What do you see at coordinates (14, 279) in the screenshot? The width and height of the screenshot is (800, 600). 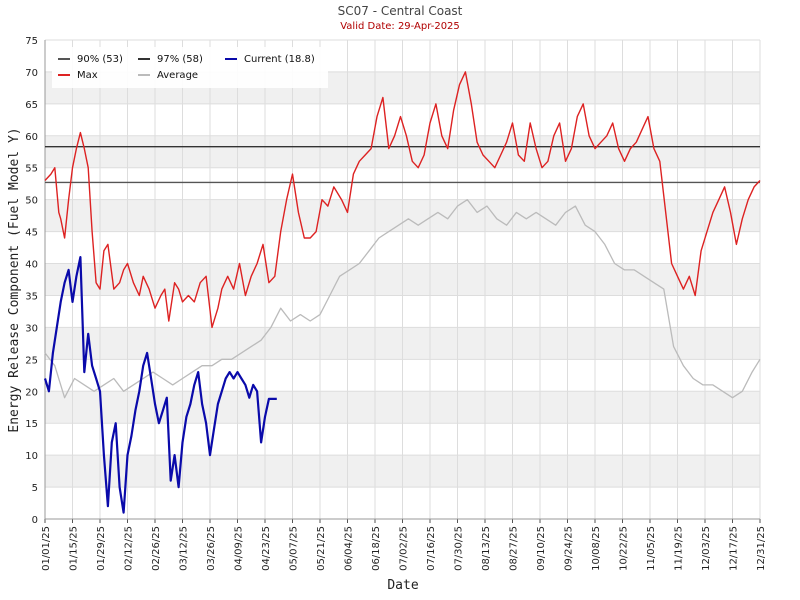 I see `y-axis-label: Energy Release Component (Fuel Model Y)` at bounding box center [14, 279].